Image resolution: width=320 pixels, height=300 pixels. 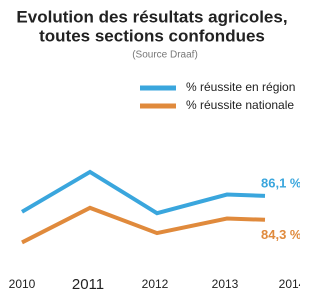 I want to click on chart-subtitle: (Source Draaf), so click(x=165, y=55).